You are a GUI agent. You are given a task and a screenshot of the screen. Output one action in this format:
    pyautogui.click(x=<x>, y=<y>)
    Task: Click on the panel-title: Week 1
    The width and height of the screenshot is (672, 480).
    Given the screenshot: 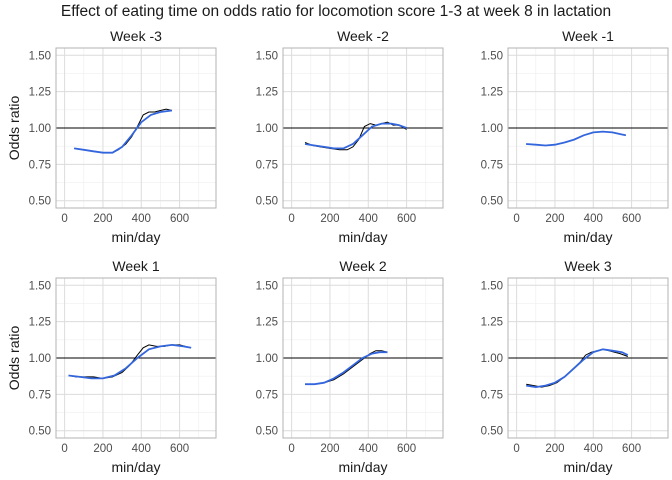 What is the action you would take?
    pyautogui.click(x=135, y=266)
    